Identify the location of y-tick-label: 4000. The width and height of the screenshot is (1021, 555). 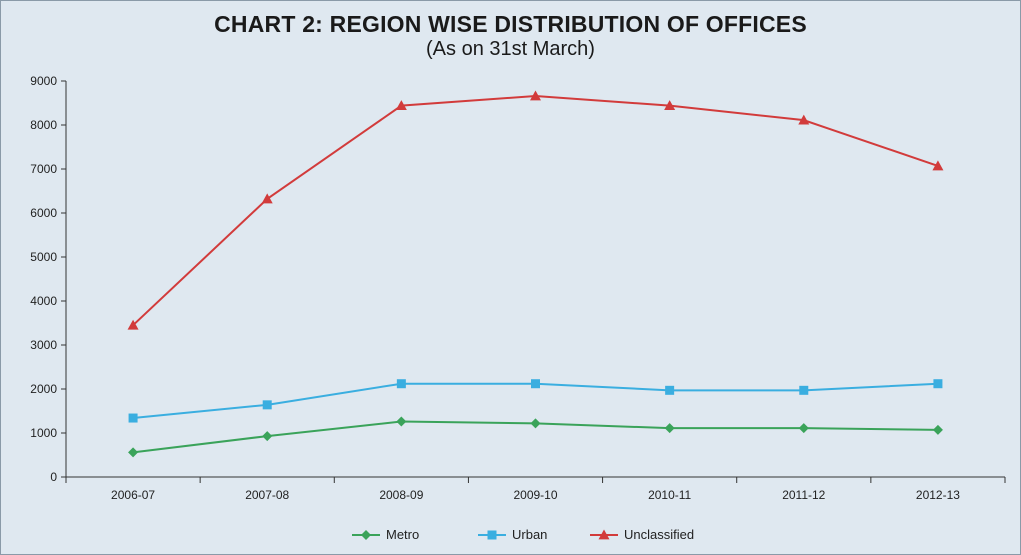
(43, 301).